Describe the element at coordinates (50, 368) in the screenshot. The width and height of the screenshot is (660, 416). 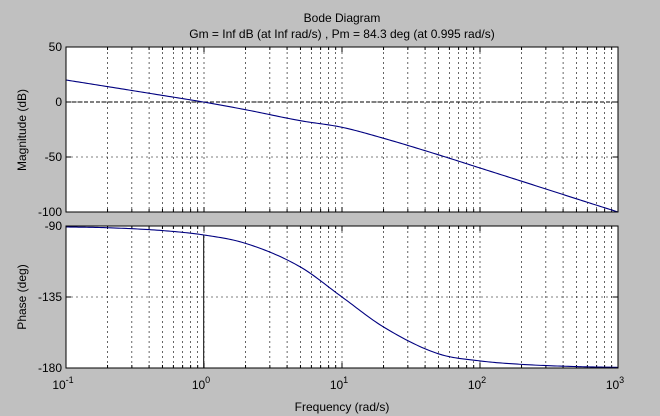
I see `phase-y-tick-label: -180` at that location.